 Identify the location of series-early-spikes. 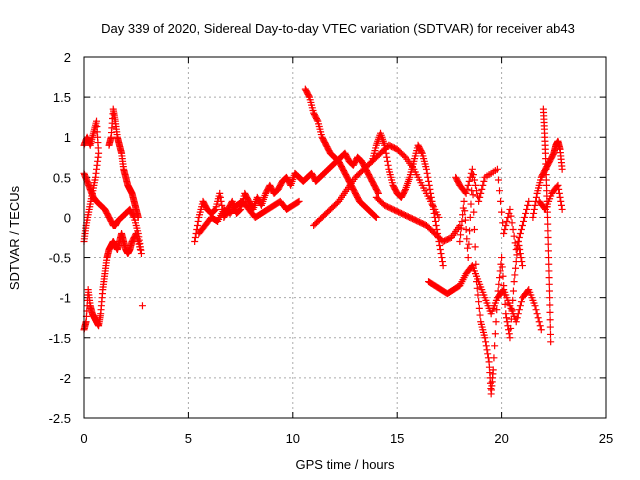
(123, 163).